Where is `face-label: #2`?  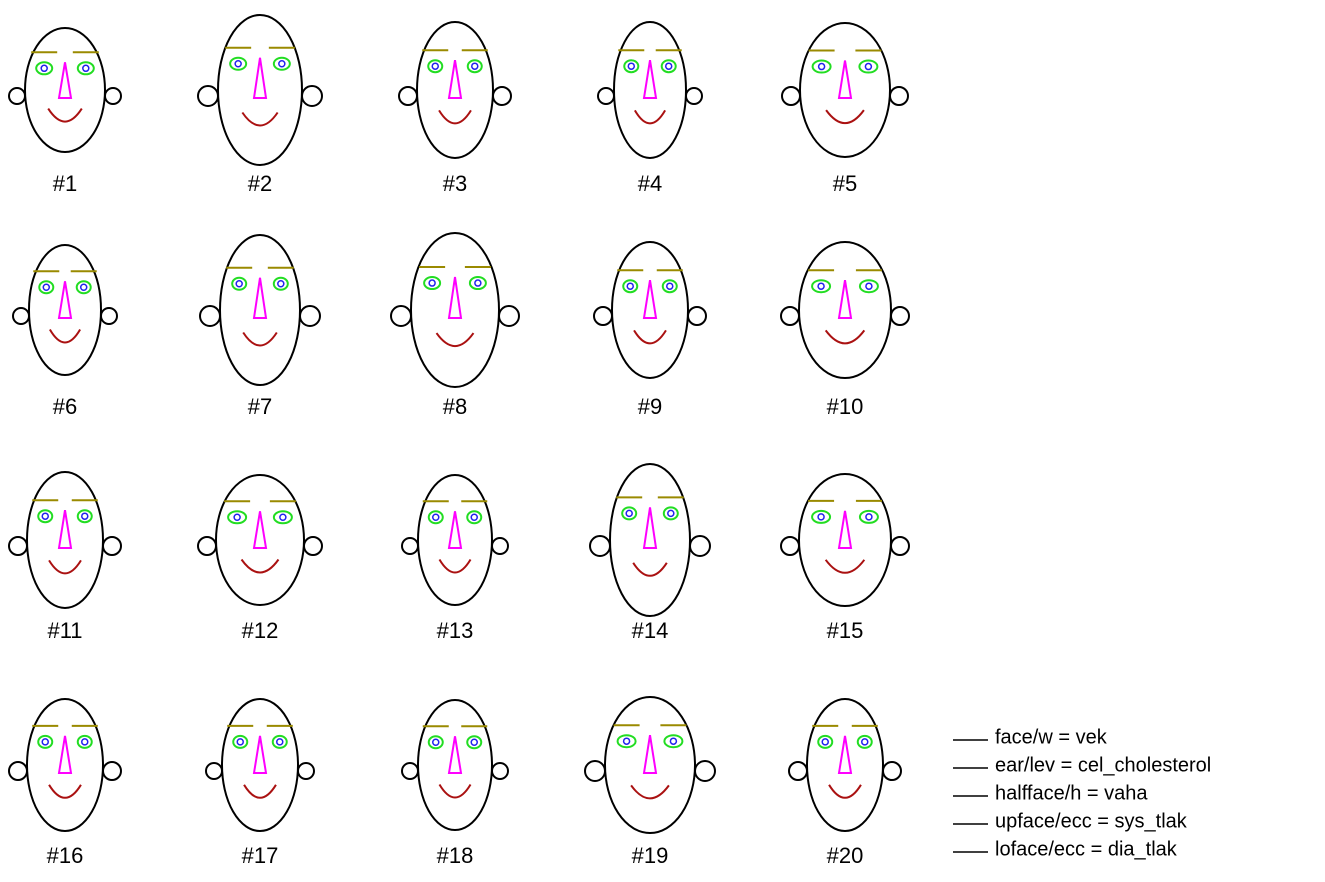 face-label: #2 is located at coordinates (260, 183).